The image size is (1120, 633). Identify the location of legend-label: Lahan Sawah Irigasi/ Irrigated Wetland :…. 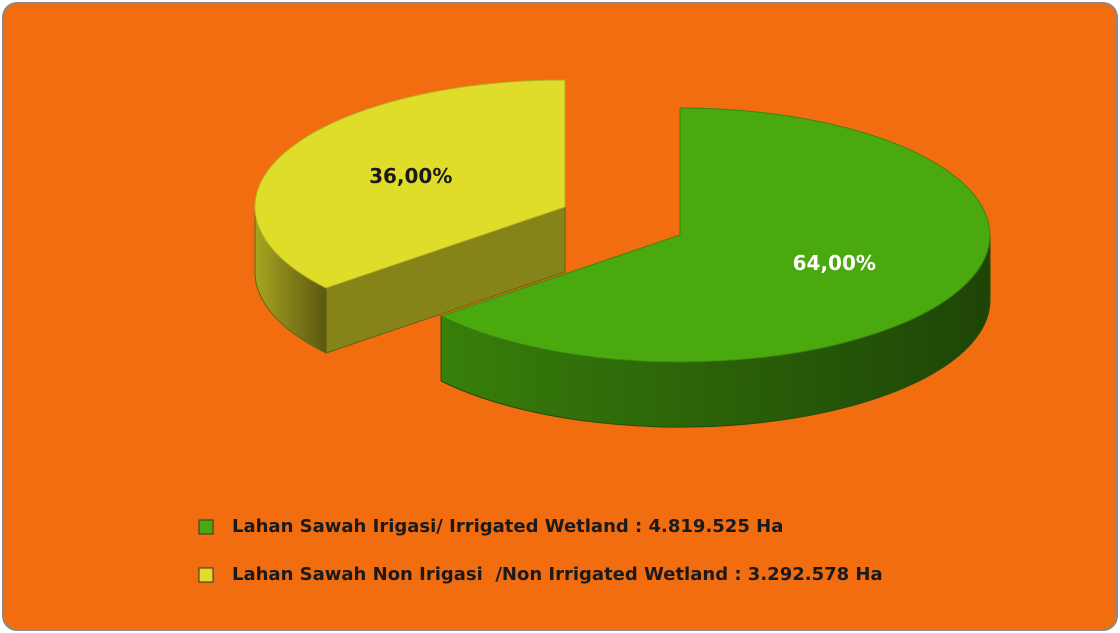
(507, 526).